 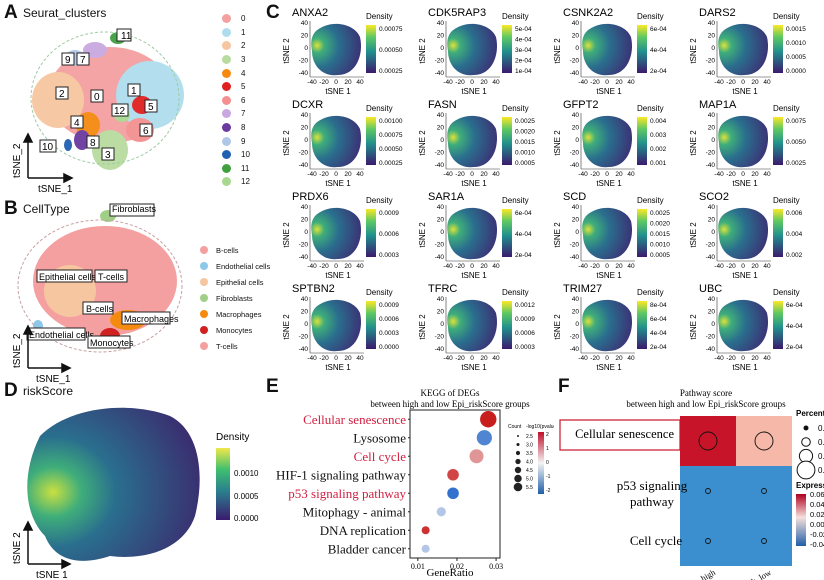 I want to click on row-label: p53 signaling, so click(x=652, y=485).